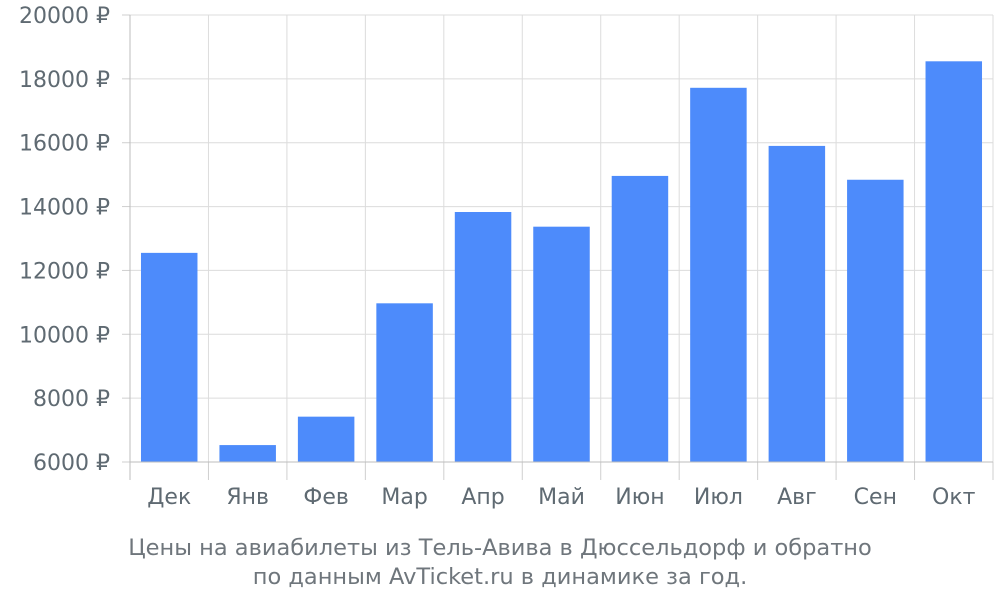 The height and width of the screenshot is (600, 1000). What do you see at coordinates (718, 497) in the screenshot?
I see `x-tick-label: Июл` at bounding box center [718, 497].